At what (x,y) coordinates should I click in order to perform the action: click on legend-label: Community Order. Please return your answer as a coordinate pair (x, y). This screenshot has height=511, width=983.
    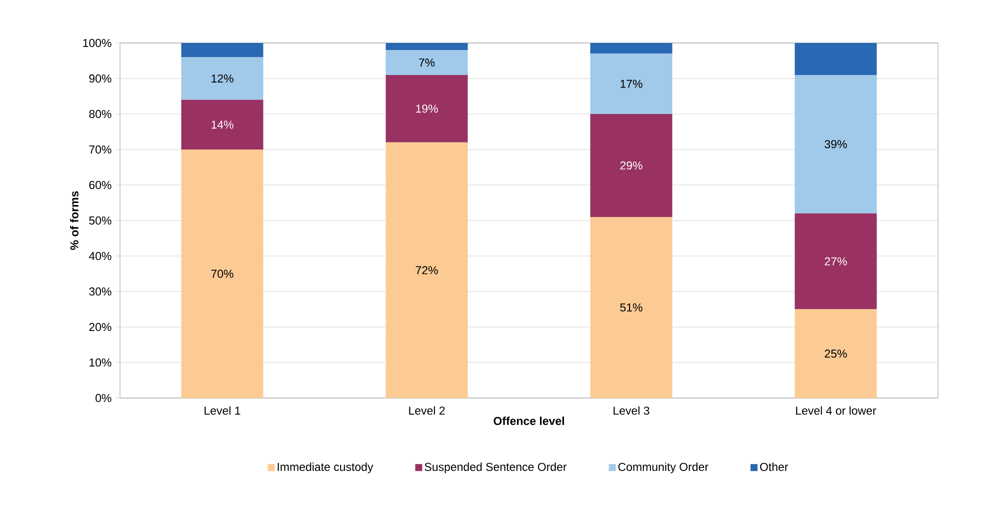
    Looking at the image, I should click on (663, 468).